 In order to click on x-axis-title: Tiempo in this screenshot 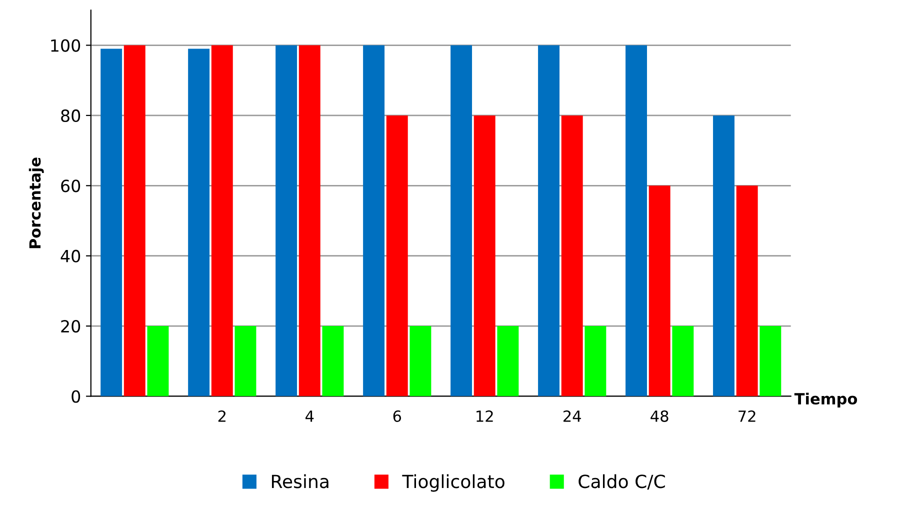, I will do `click(826, 400)`.